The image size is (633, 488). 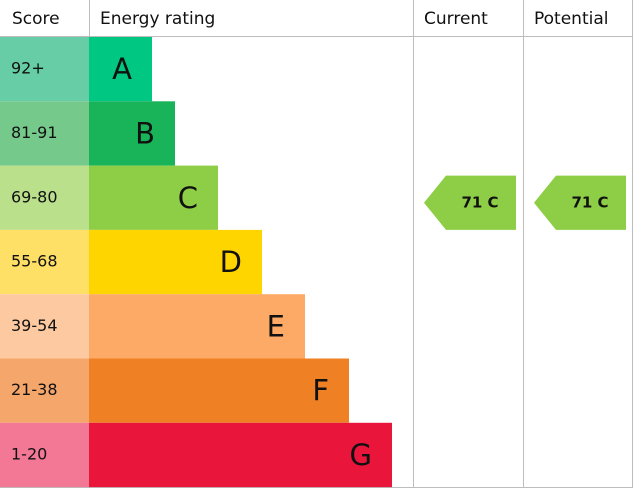 I want to click on rating-letter: G, so click(x=361, y=455).